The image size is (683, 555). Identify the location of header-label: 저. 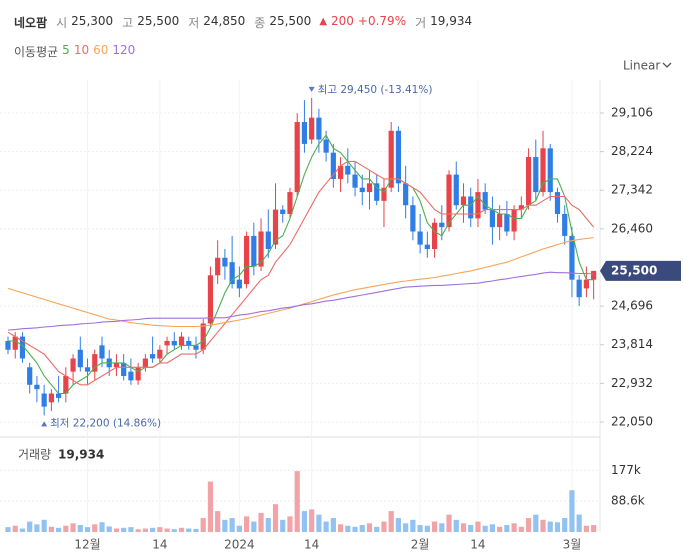
(194, 23).